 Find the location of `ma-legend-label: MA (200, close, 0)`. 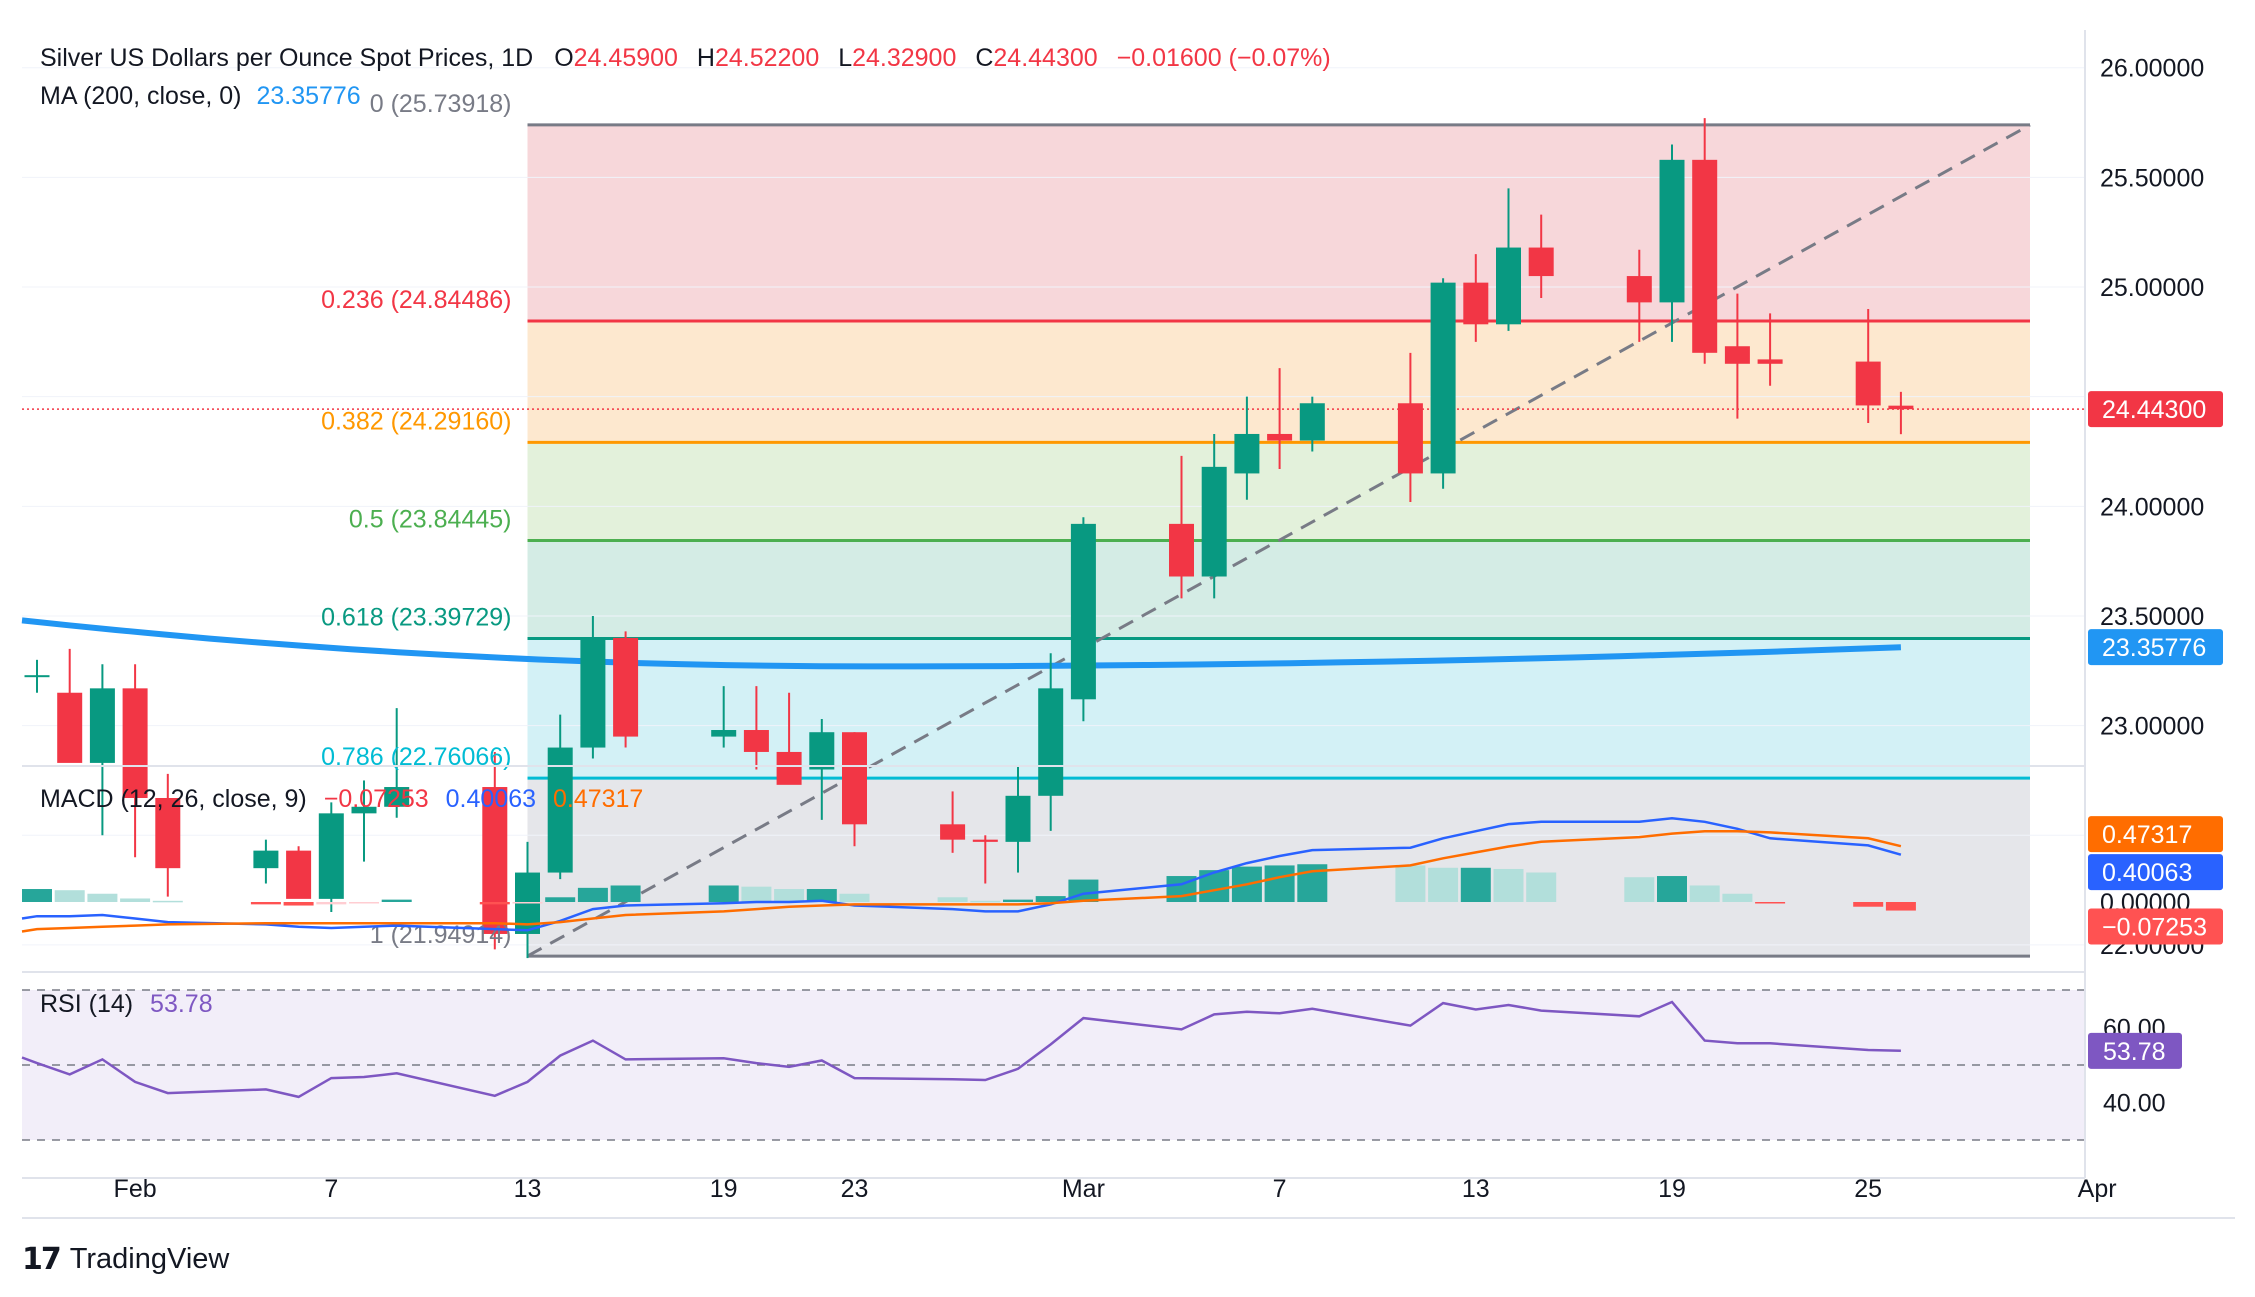

ma-legend-label: MA (200, close, 0) is located at coordinates (141, 96).